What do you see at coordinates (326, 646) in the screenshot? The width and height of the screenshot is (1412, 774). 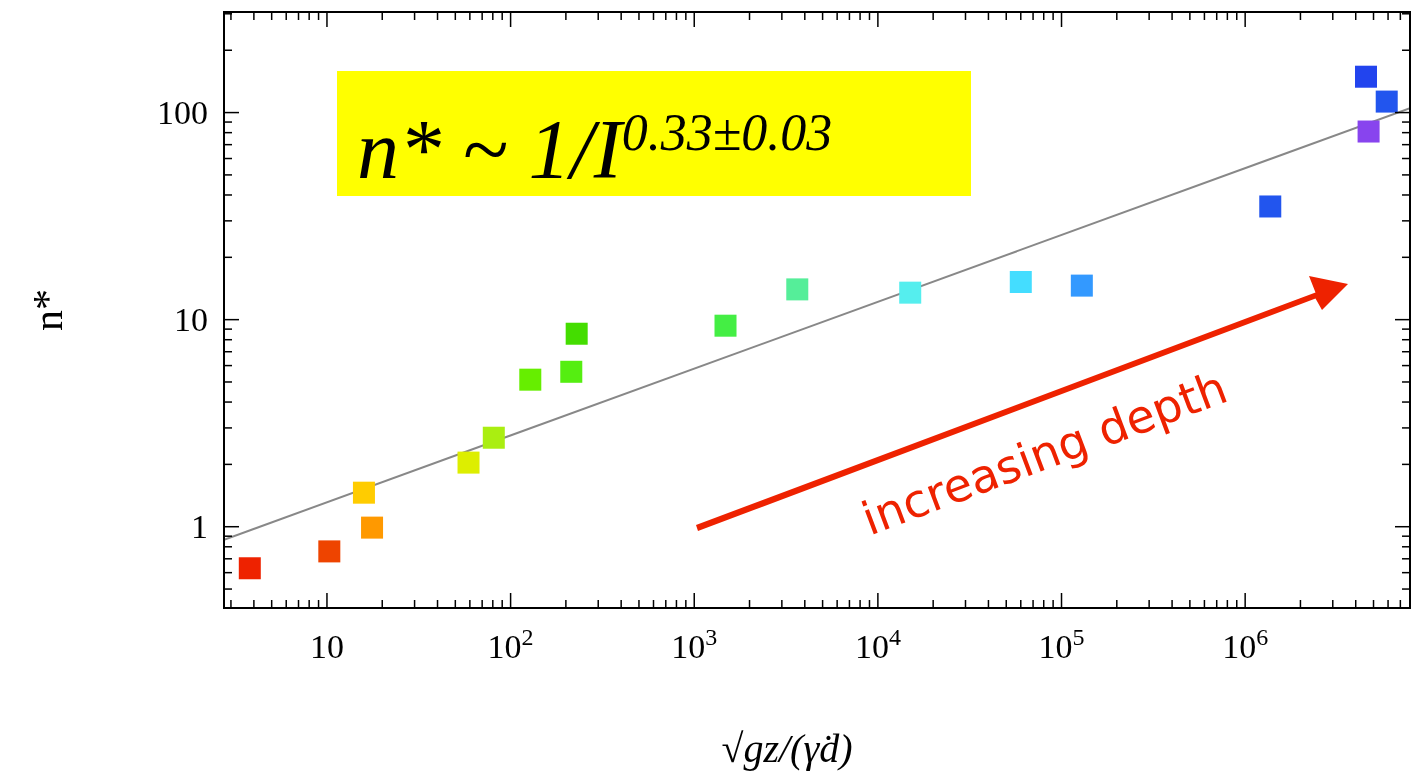 I see `x-tick-label: 10` at bounding box center [326, 646].